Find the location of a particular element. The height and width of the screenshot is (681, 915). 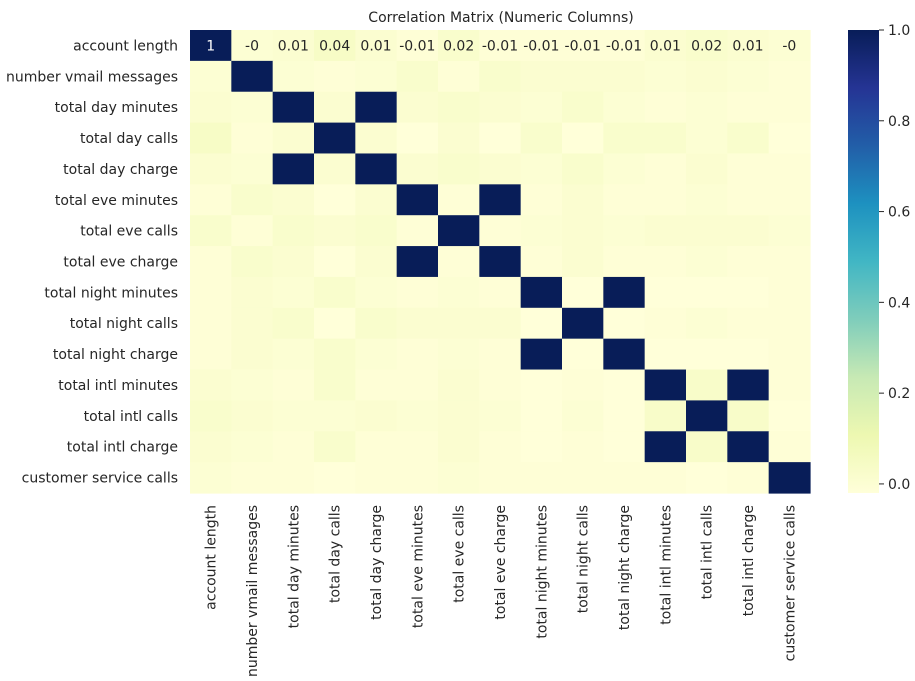

colorbar-tick-label: 0.8 is located at coordinates (899, 122).